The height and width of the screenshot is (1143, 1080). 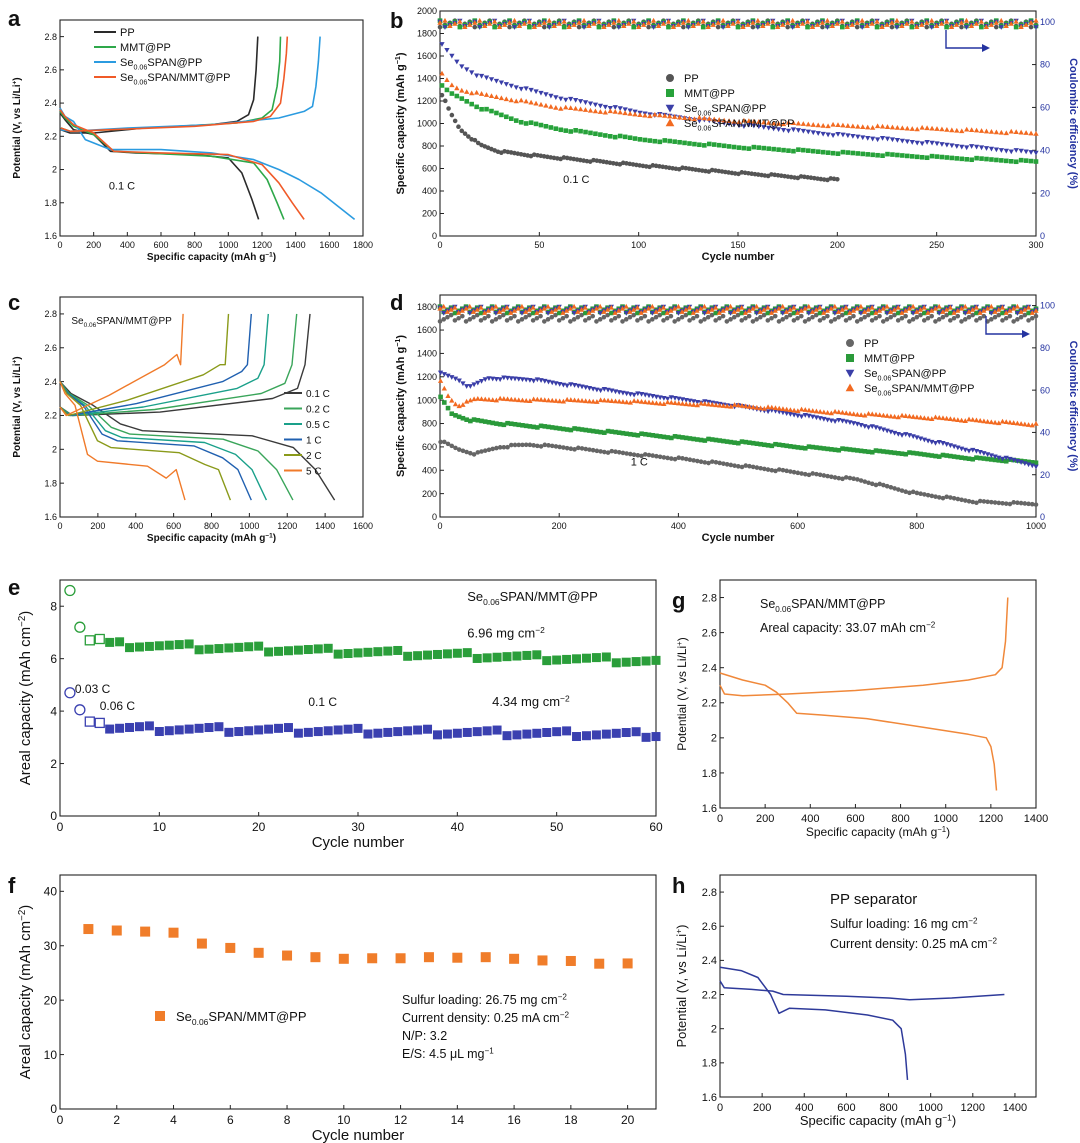 What do you see at coordinates (318, 410) in the screenshot?
I see `legend-label: 0.2 C` at bounding box center [318, 410].